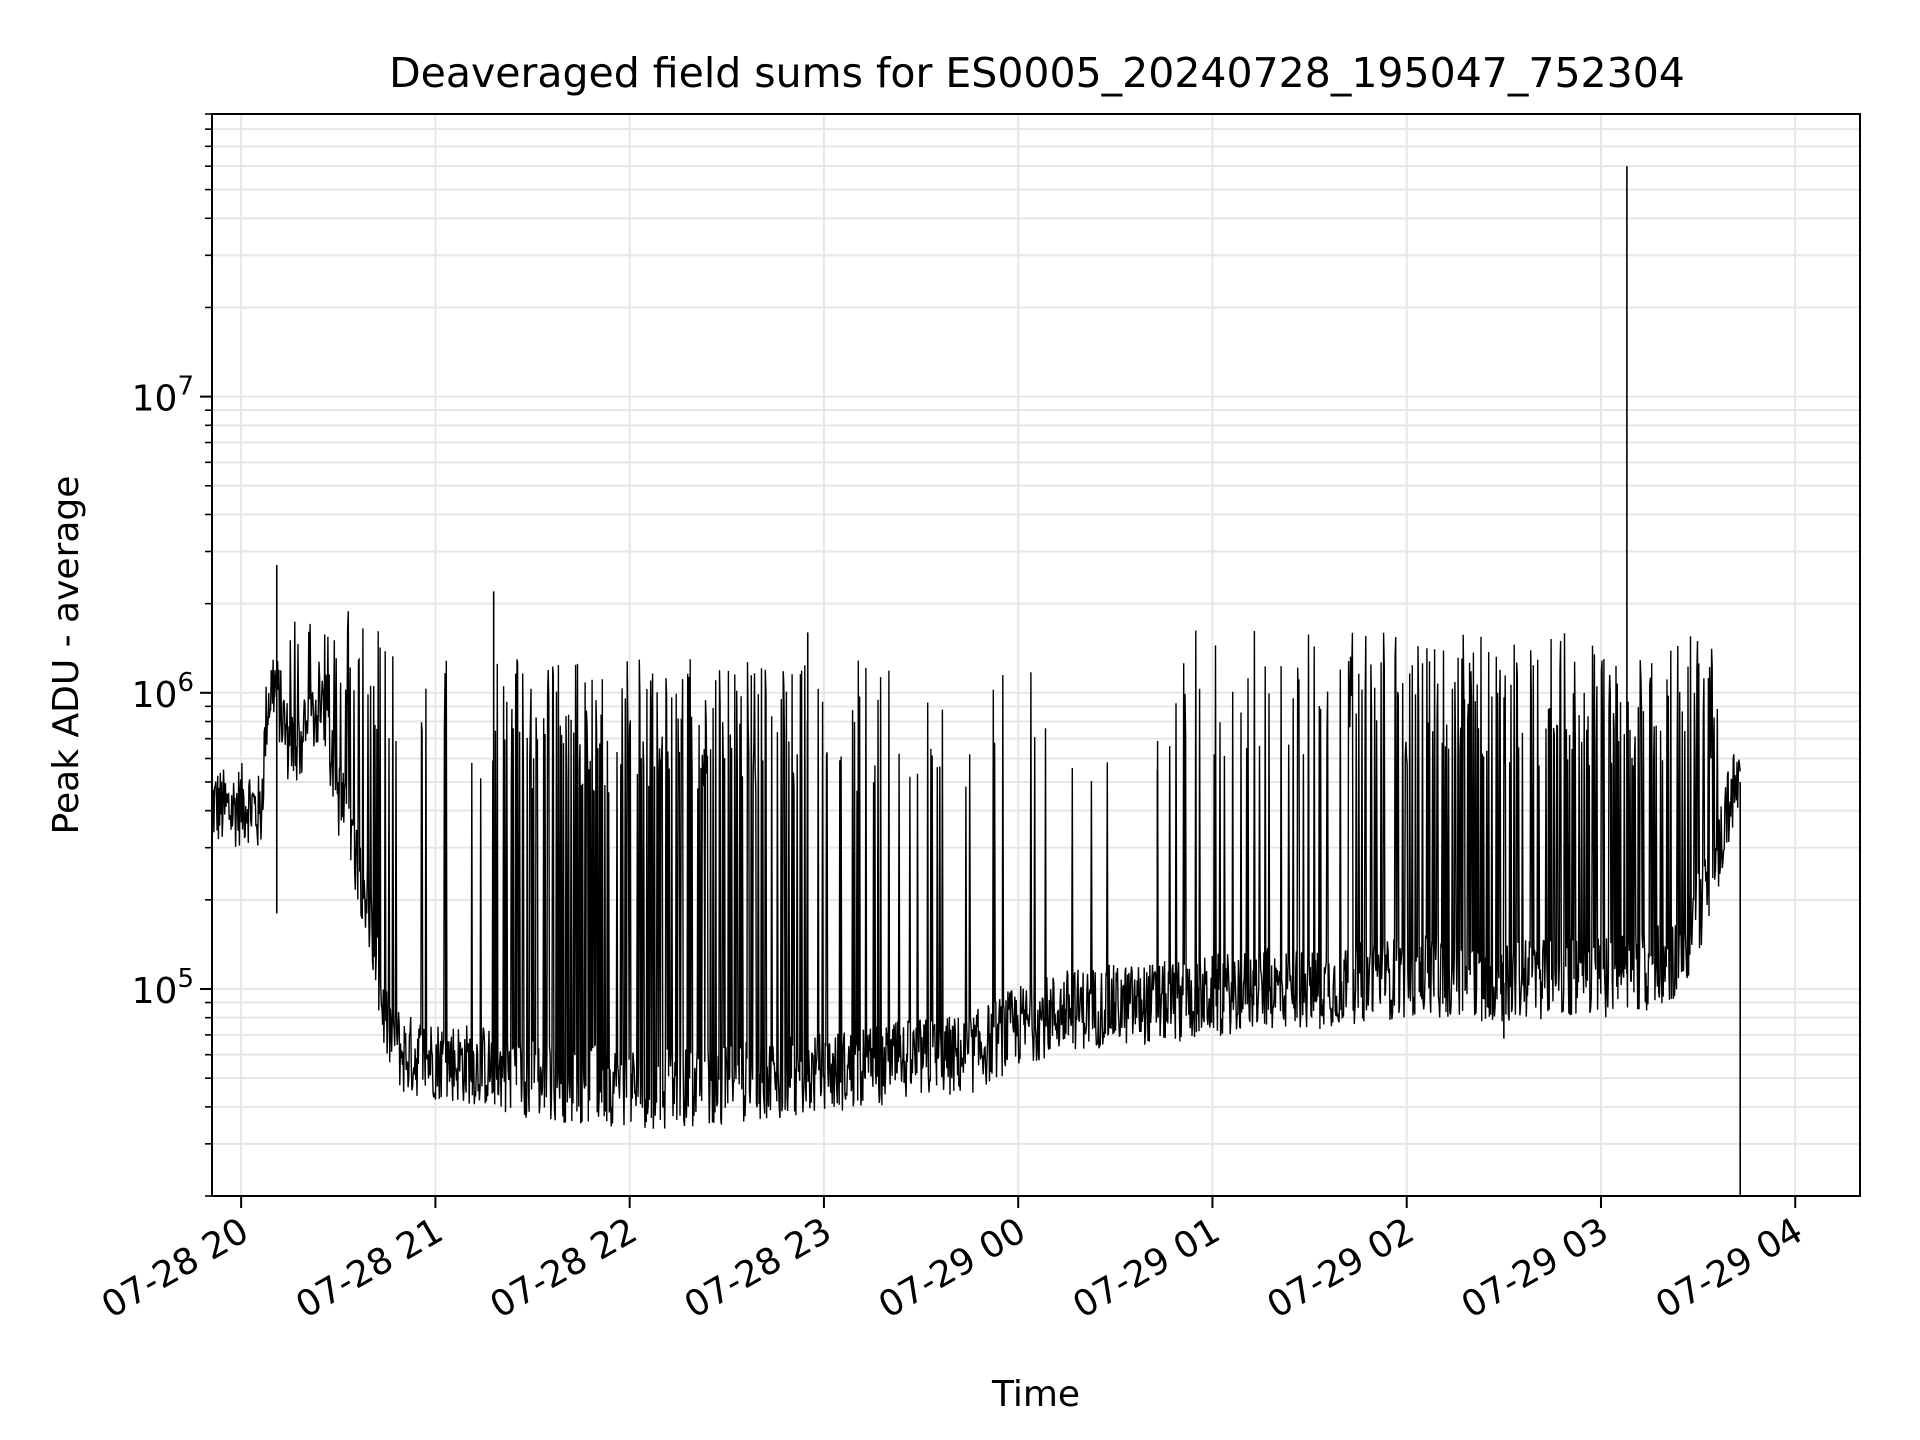 This screenshot has height=1440, width=1920. Describe the element at coordinates (172, 655) in the screenshot. I see `y-axis: 10⁵ 10⁶ 10⁷` at that location.